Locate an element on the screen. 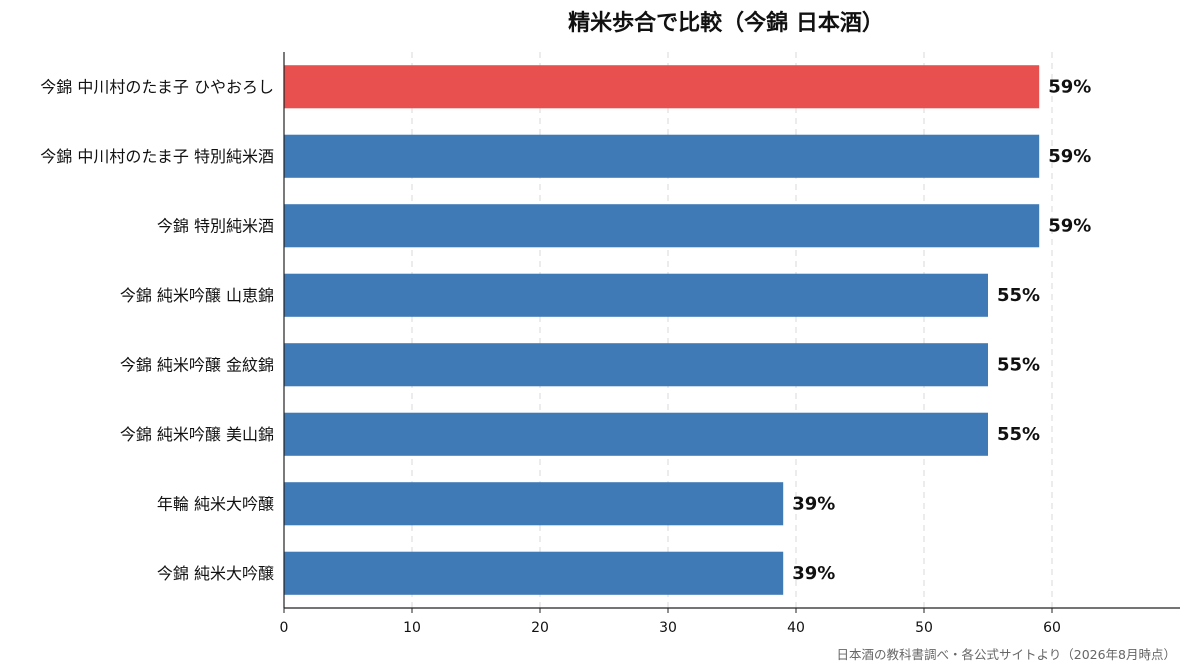 The height and width of the screenshot is (672, 1193). x-tick-label: 30 is located at coordinates (668, 628).